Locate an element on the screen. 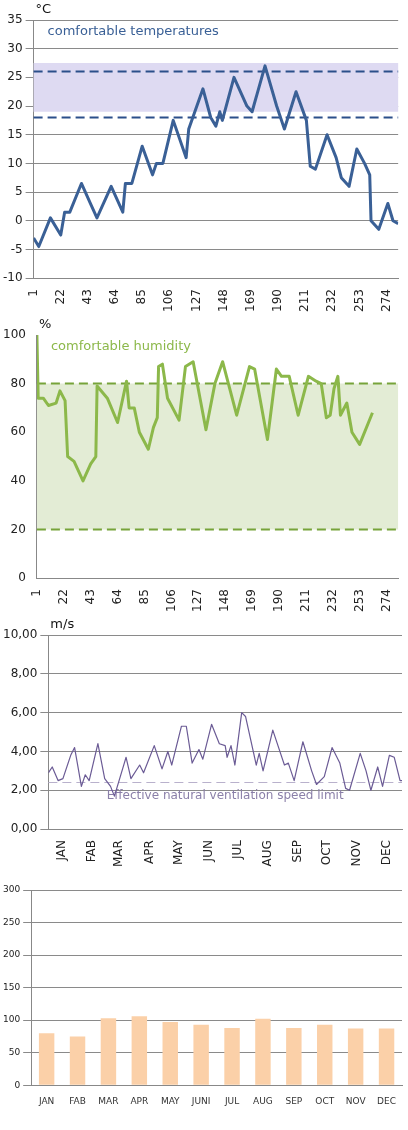  y-tick-label: 25 is located at coordinates (15, 76).